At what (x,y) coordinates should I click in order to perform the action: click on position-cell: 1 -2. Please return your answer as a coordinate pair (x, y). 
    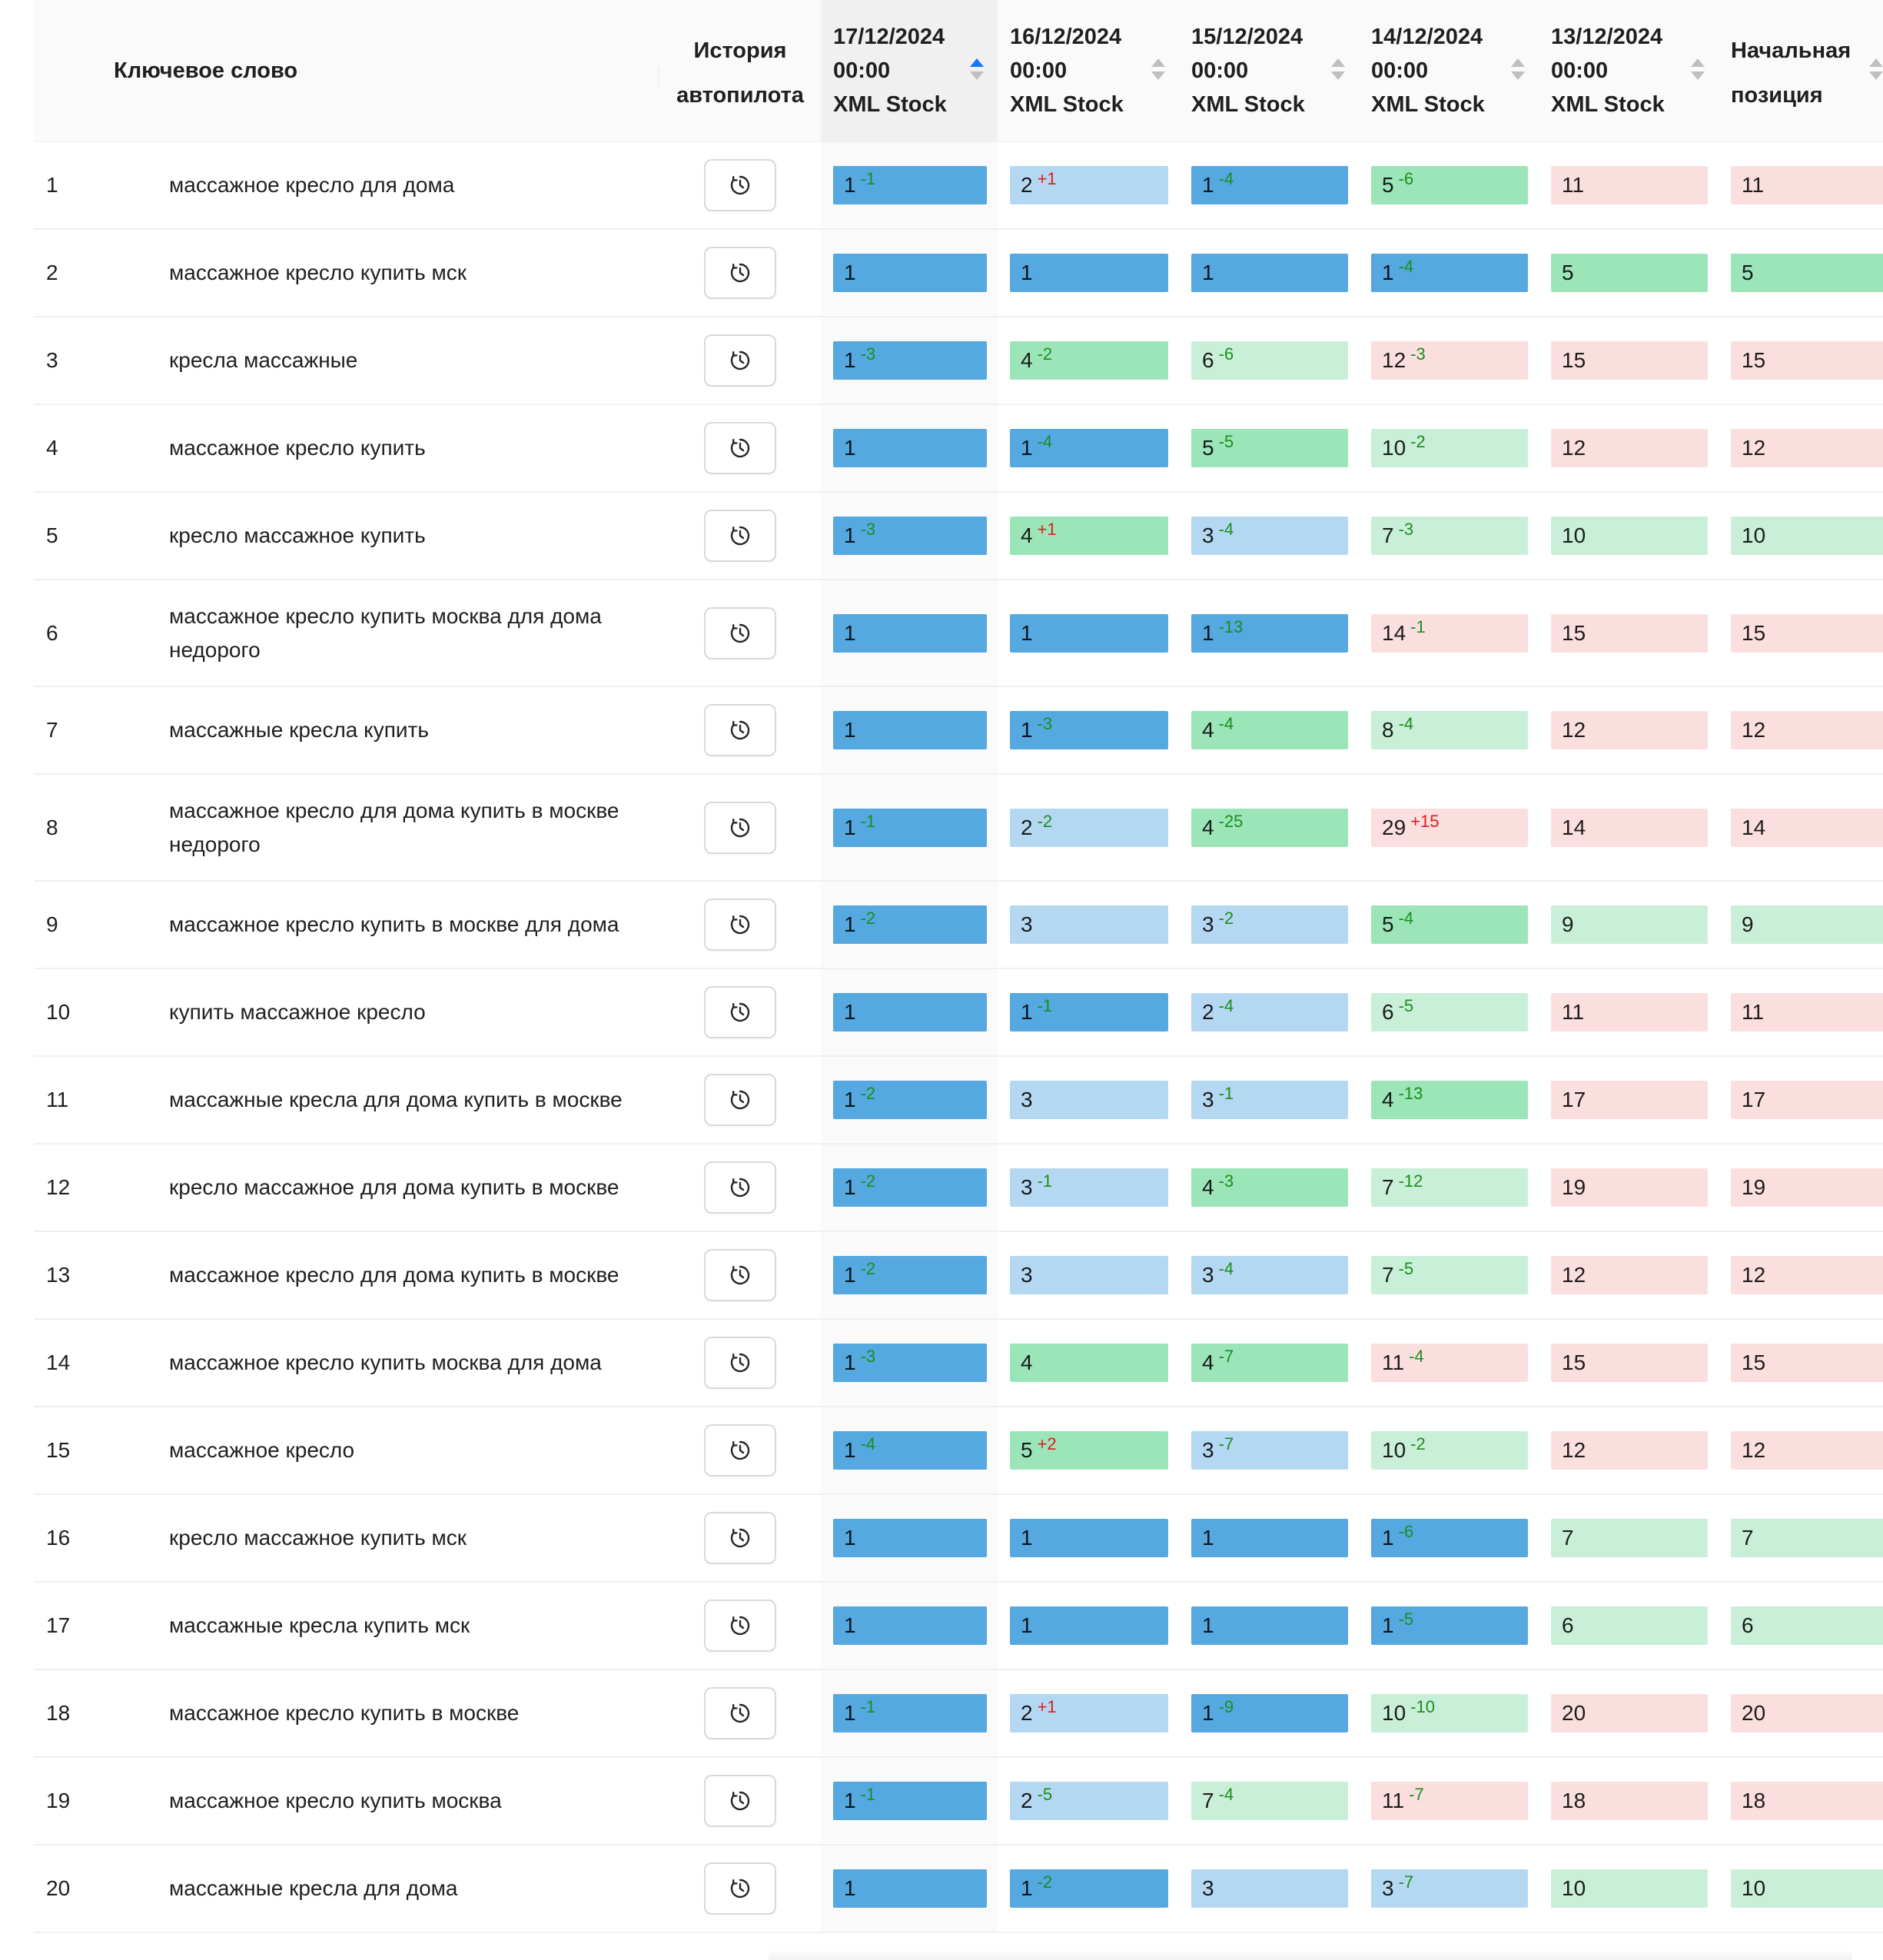
    Looking at the image, I should click on (910, 1275).